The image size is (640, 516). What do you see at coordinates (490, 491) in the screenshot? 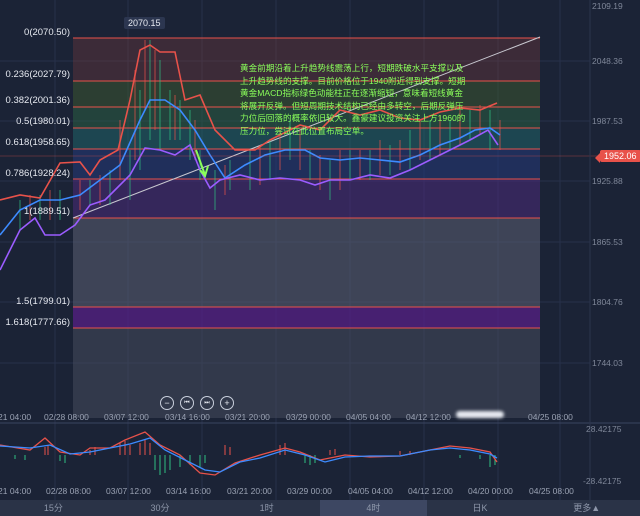
I see `time-tick: 04/20 00:00` at bounding box center [490, 491].